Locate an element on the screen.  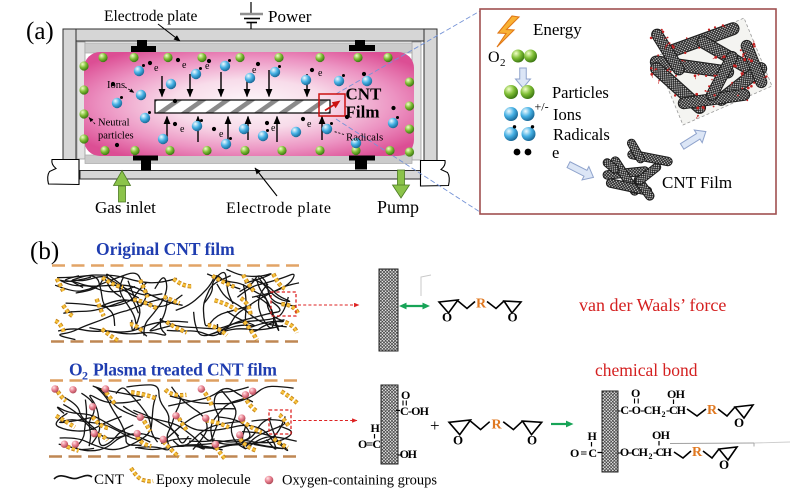
svg-text: C-OH is located at coordinates (415, 411).